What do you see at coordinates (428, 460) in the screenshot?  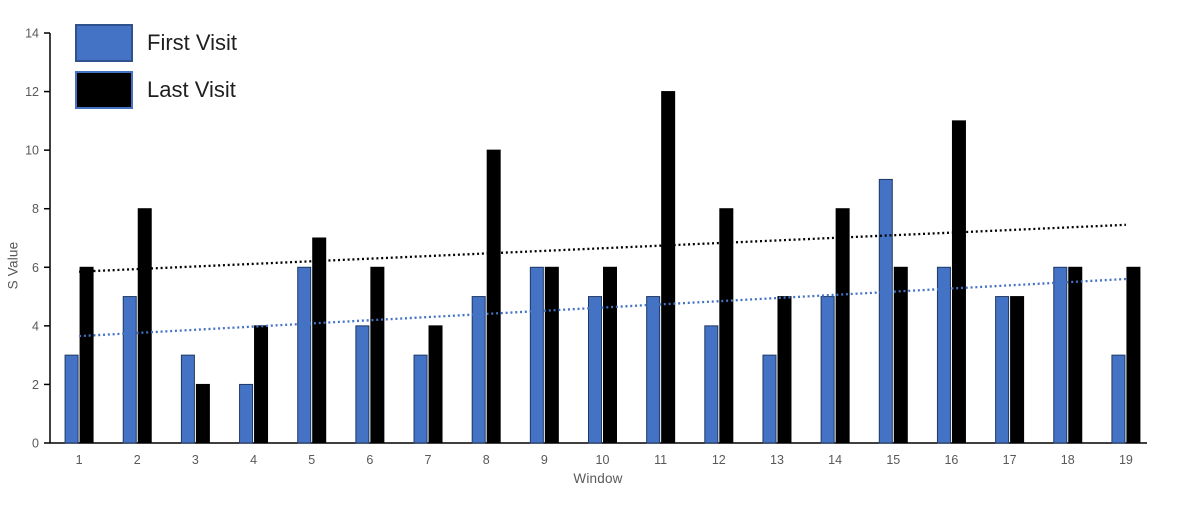 I see `x-tick-label-7: 7` at bounding box center [428, 460].